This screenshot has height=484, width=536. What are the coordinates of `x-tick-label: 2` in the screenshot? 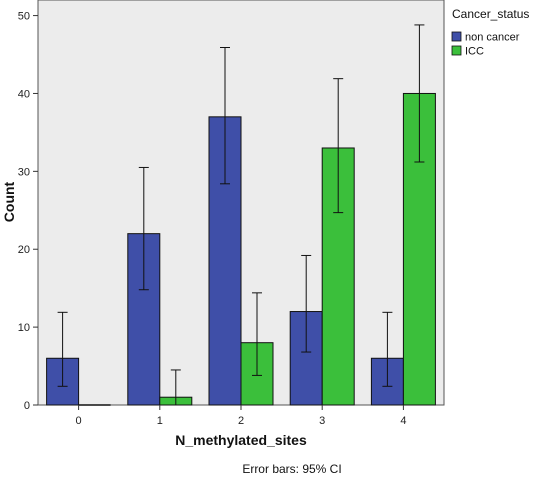 It's located at (241, 421).